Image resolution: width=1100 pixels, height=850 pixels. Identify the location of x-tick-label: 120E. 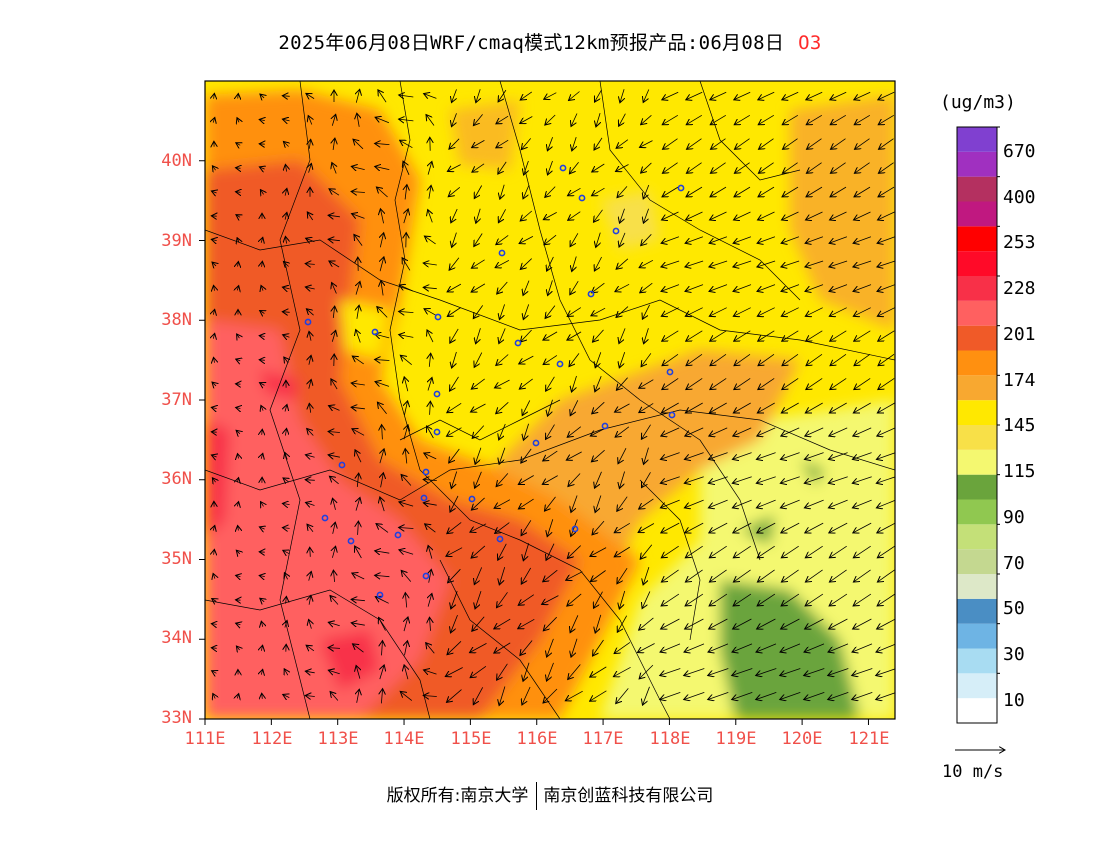
(802, 739).